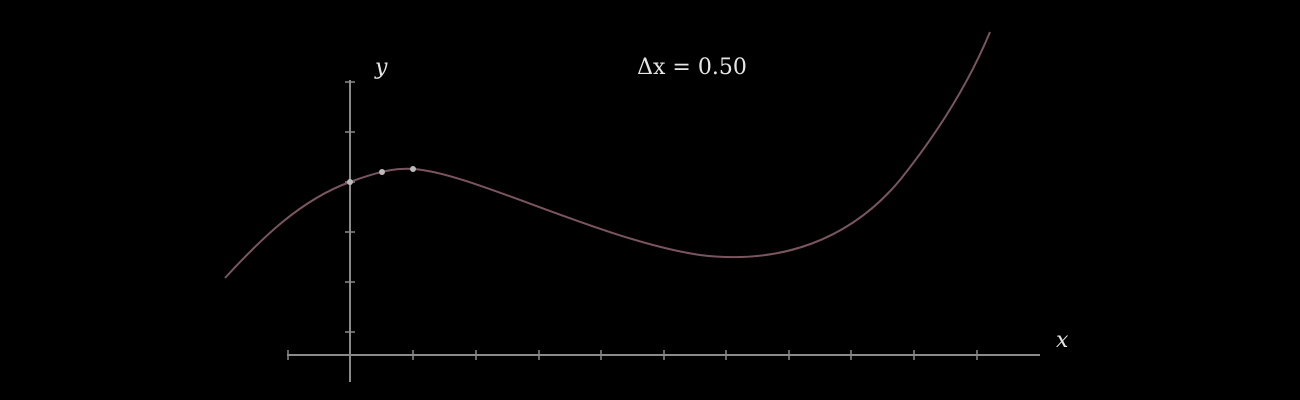 Image resolution: width=1300 pixels, height=400 pixels. I want to click on x-axis-label: x, so click(1062, 340).